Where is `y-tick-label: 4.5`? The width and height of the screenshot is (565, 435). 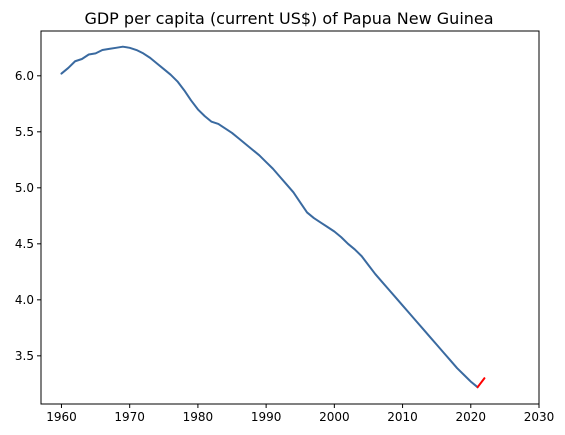 y-tick-label: 4.5 is located at coordinates (24, 244).